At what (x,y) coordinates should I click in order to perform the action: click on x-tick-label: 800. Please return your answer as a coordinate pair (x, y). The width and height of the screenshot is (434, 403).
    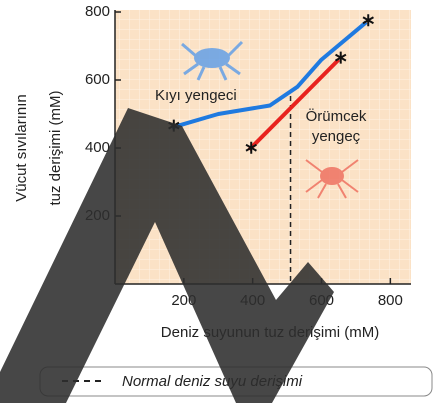
    Looking at the image, I should click on (390, 300).